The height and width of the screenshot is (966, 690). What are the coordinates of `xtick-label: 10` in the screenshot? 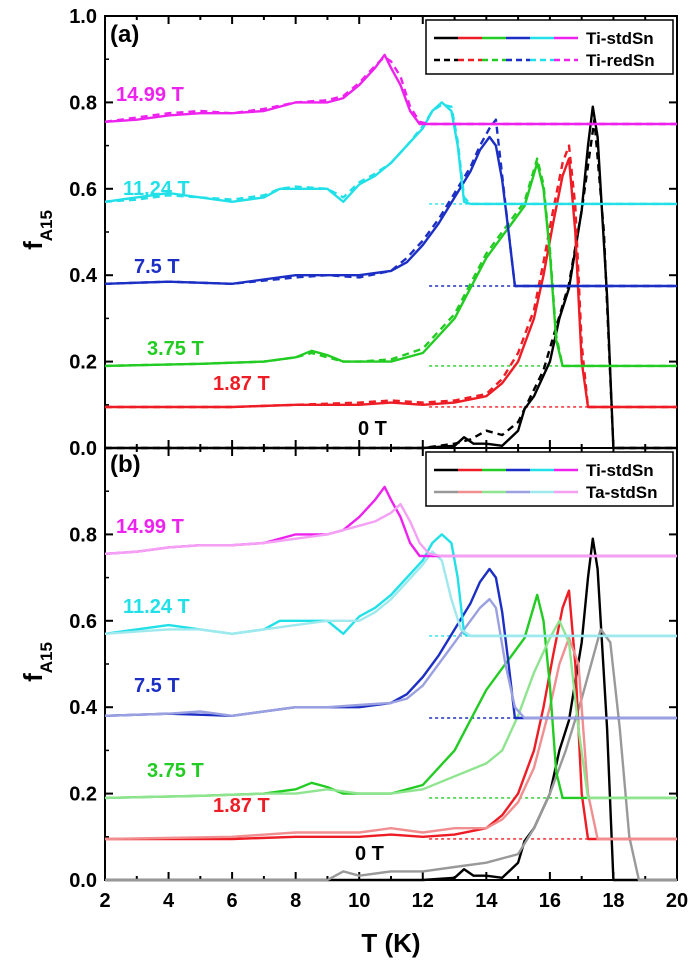 It's located at (359, 901).